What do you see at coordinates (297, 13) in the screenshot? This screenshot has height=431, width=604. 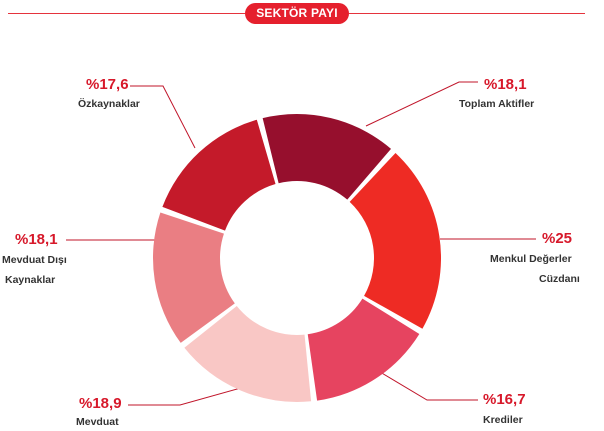 I see `chart-title-badge: SEKTÖR PAYI` at bounding box center [297, 13].